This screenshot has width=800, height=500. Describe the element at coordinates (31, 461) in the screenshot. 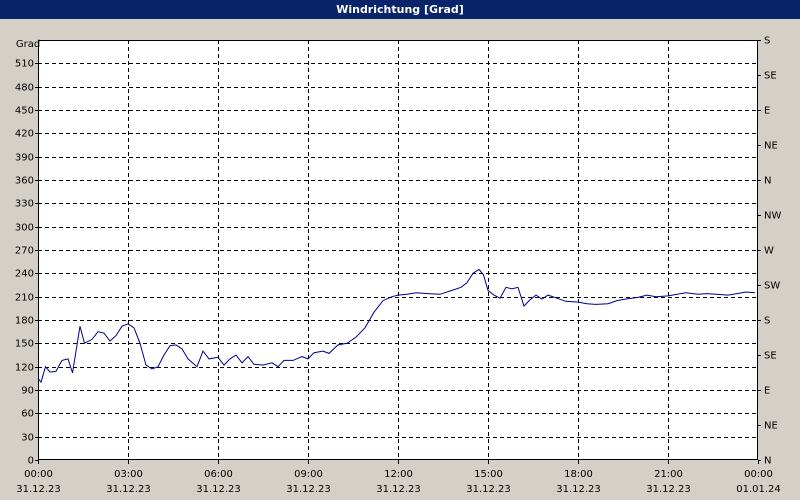

I see `y-tick-label: 0` at that location.